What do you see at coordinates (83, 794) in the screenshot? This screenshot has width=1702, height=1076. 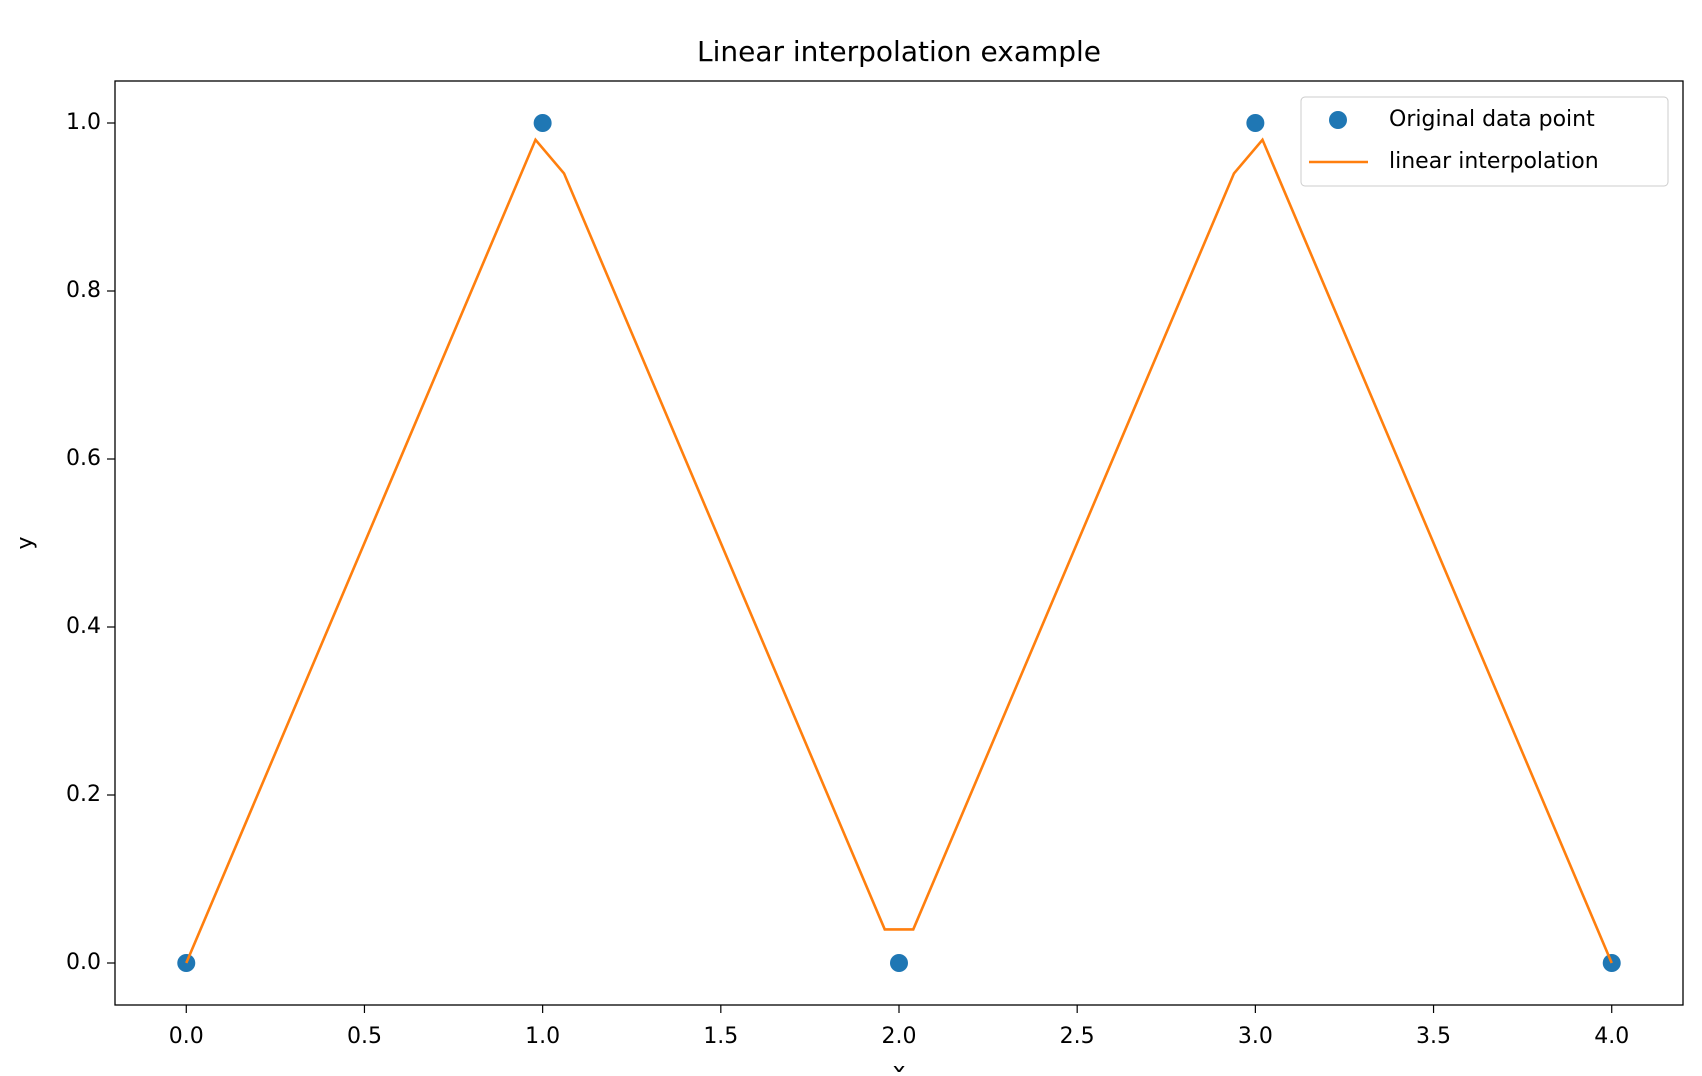 I see `y-tick-label: 0.2` at bounding box center [83, 794].